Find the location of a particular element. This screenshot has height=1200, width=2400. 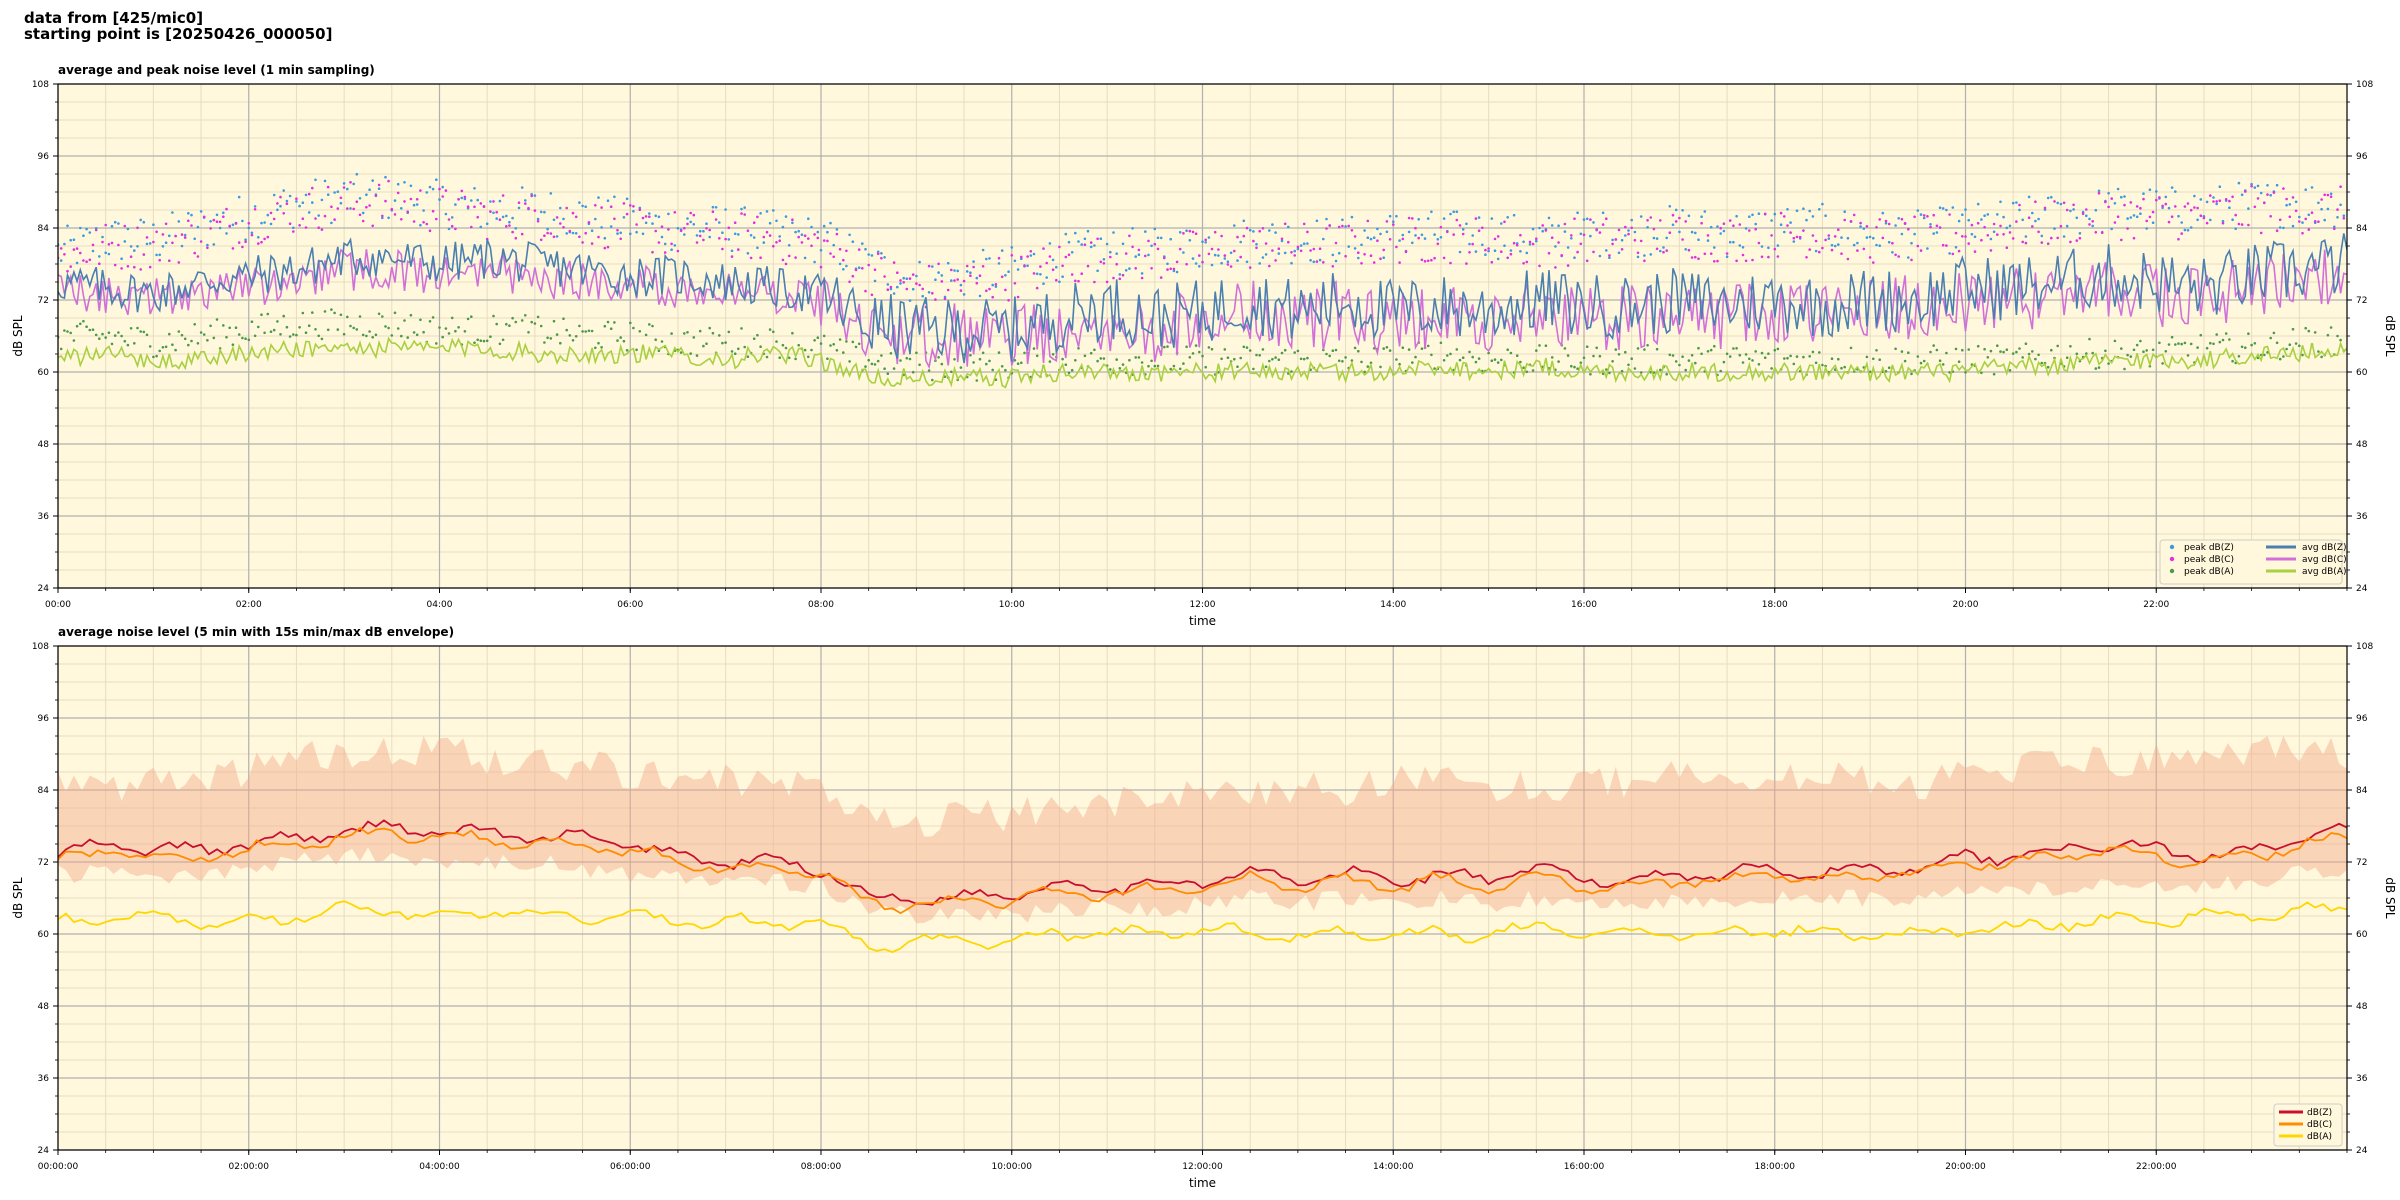

data-source-label: data from [425/mic0] is located at coordinates (114, 18).